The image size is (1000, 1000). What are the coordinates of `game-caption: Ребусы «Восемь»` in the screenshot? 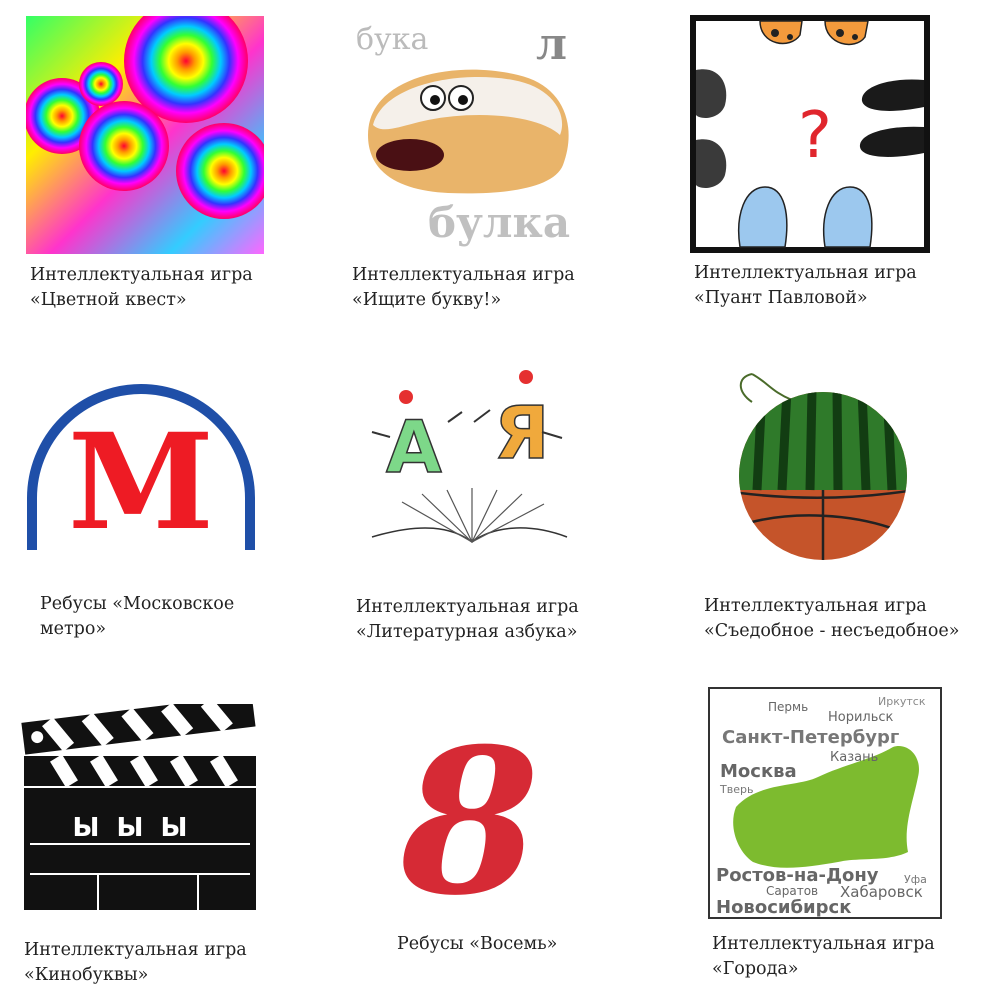 It's located at (477, 944).